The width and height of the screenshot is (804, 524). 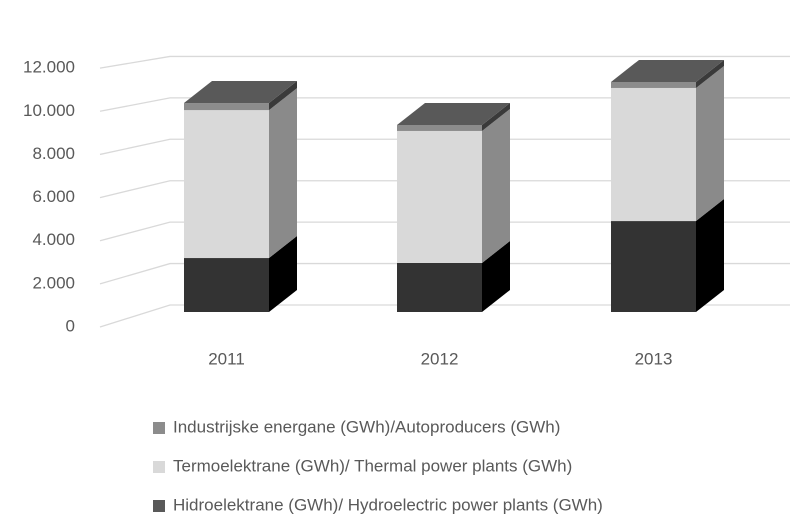 I want to click on y-tick-label: 10.000, so click(x=49, y=110).